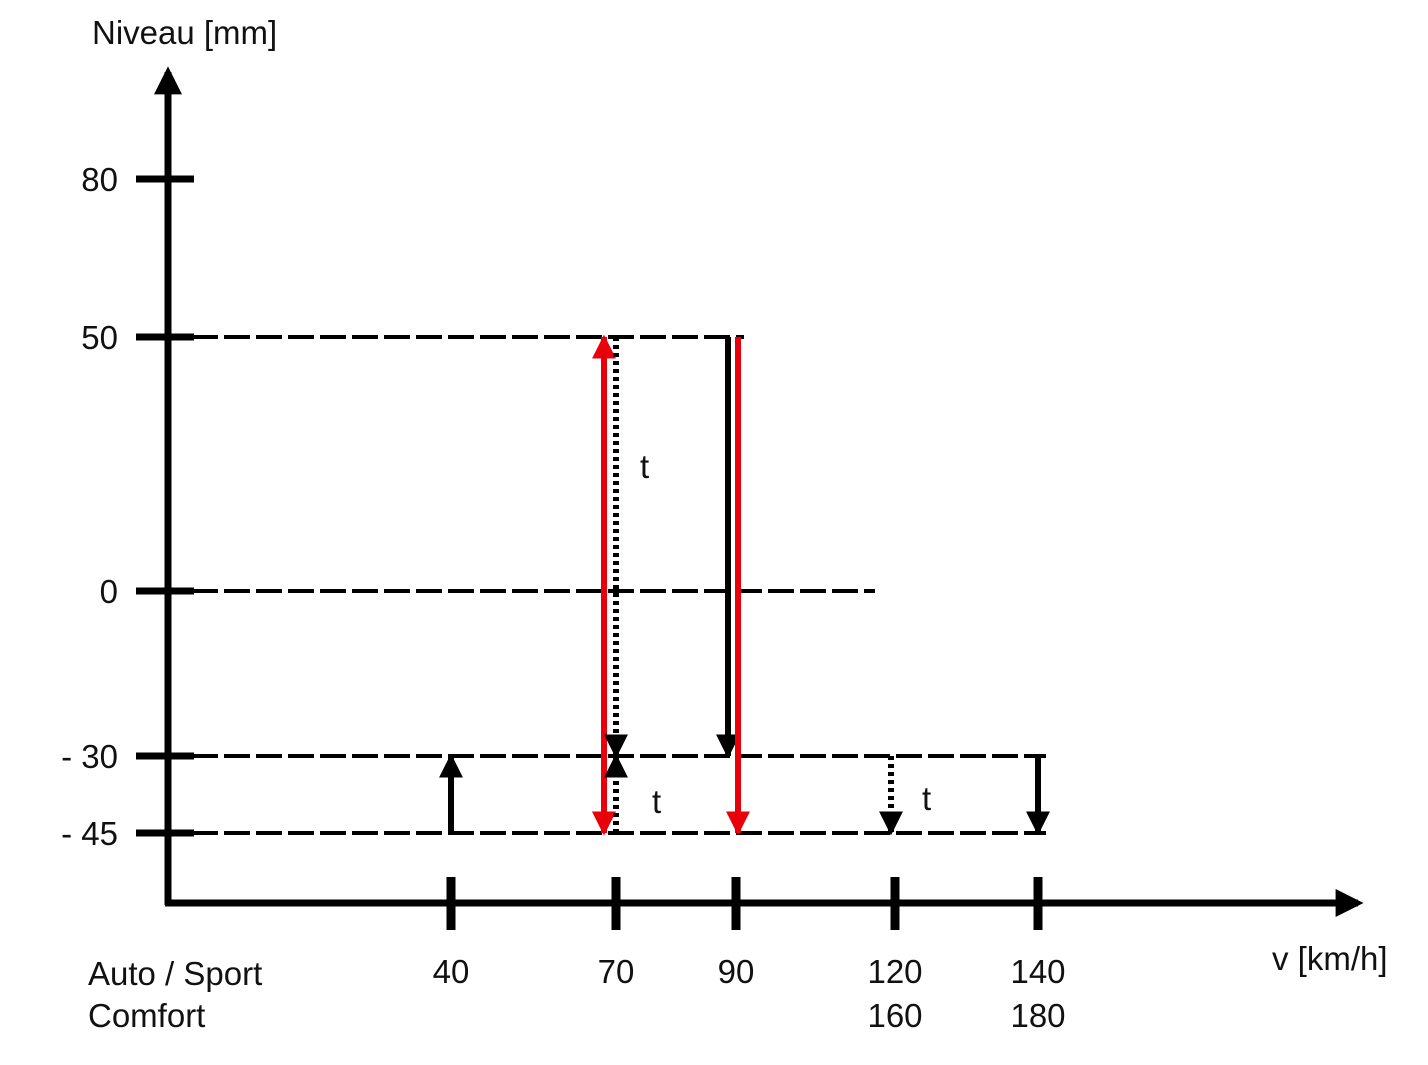 Image resolution: width=1428 pixels, height=1065 pixels. Describe the element at coordinates (736, 971) in the screenshot. I see `x-tick-label-auto-sport: 90` at that location.